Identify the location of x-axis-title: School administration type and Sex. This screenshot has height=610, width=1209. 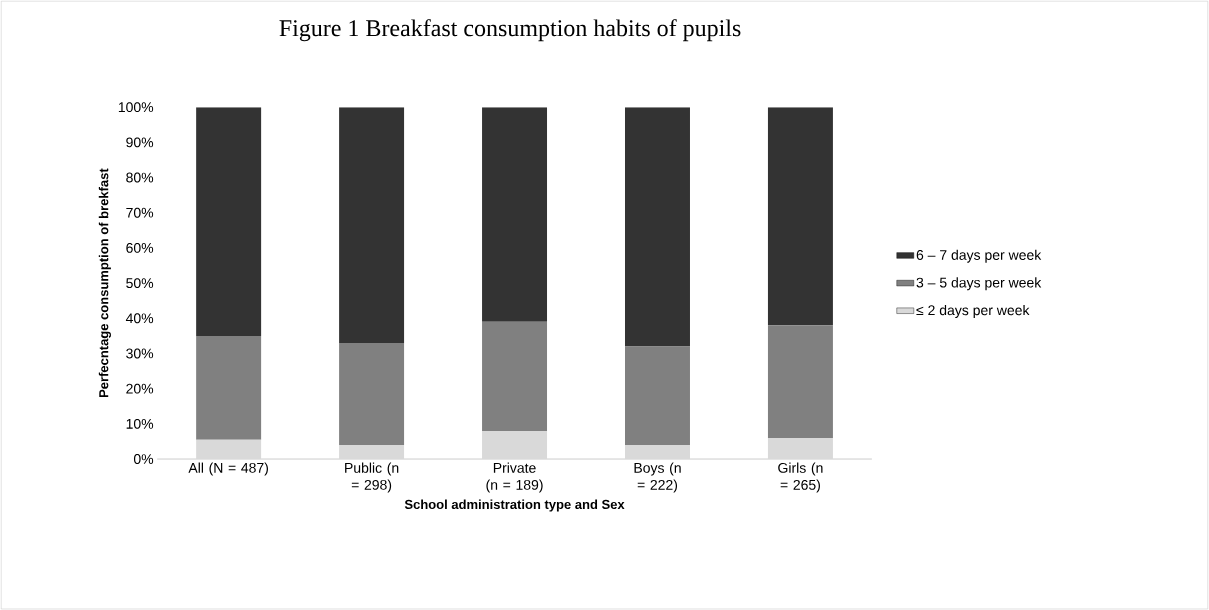
(514, 505).